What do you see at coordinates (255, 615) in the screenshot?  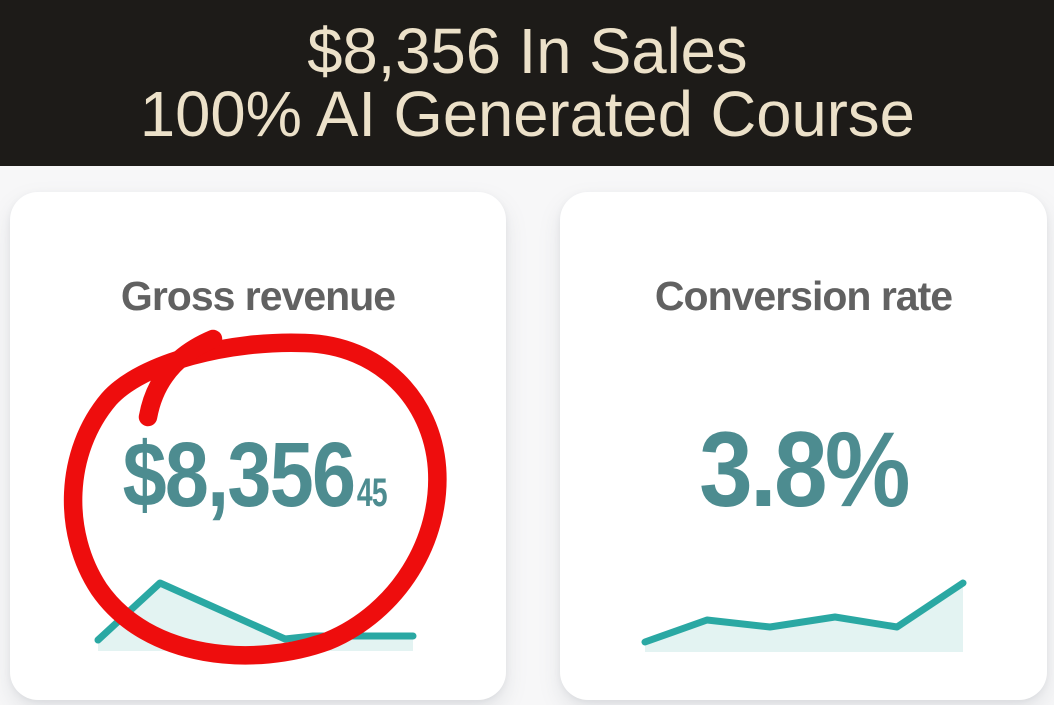 I see `gross-revenue-sparkline` at bounding box center [255, 615].